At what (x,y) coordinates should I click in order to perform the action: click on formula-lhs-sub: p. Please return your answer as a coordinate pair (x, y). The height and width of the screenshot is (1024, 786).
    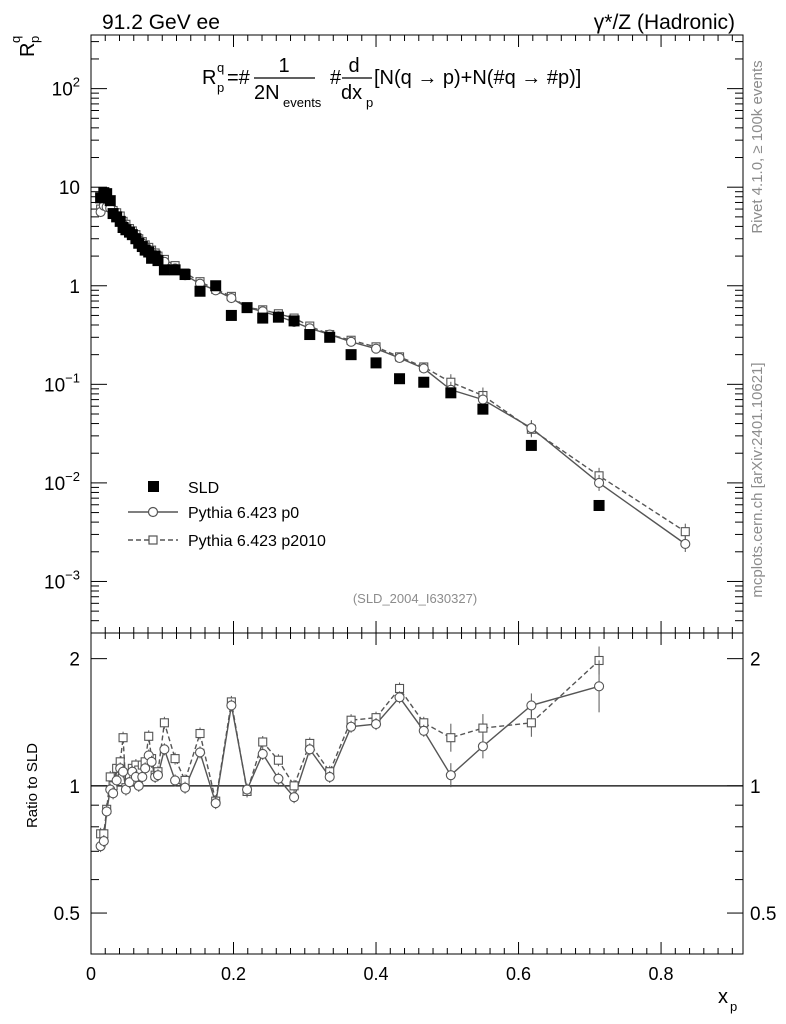
    Looking at the image, I should click on (220, 87).